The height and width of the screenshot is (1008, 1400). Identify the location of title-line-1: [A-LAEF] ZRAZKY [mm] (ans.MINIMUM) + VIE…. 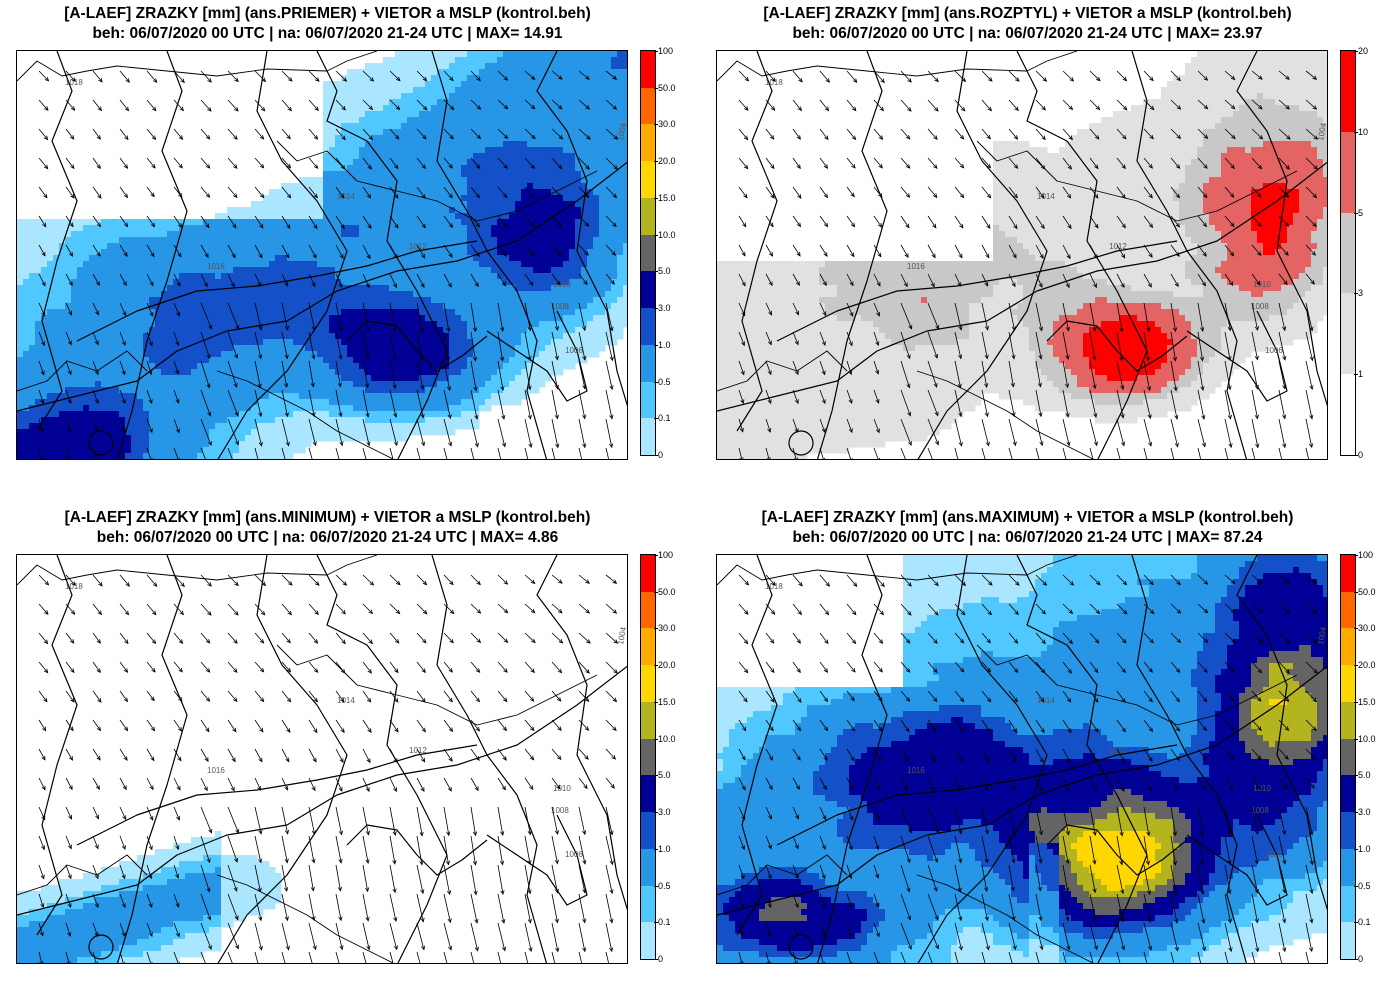
(327, 517).